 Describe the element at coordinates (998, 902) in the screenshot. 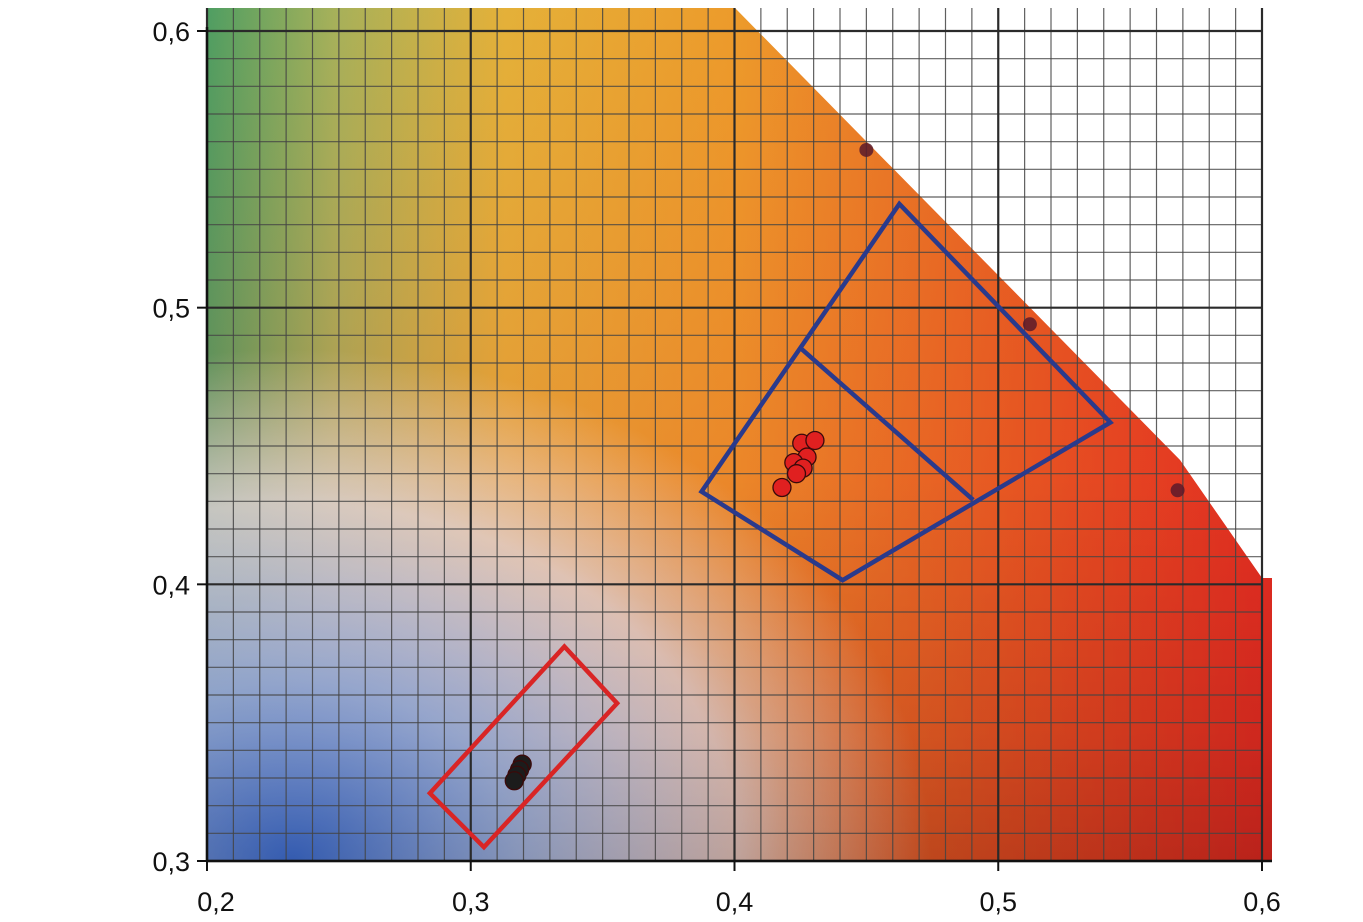

I see `x-tick-label: 0,5` at that location.